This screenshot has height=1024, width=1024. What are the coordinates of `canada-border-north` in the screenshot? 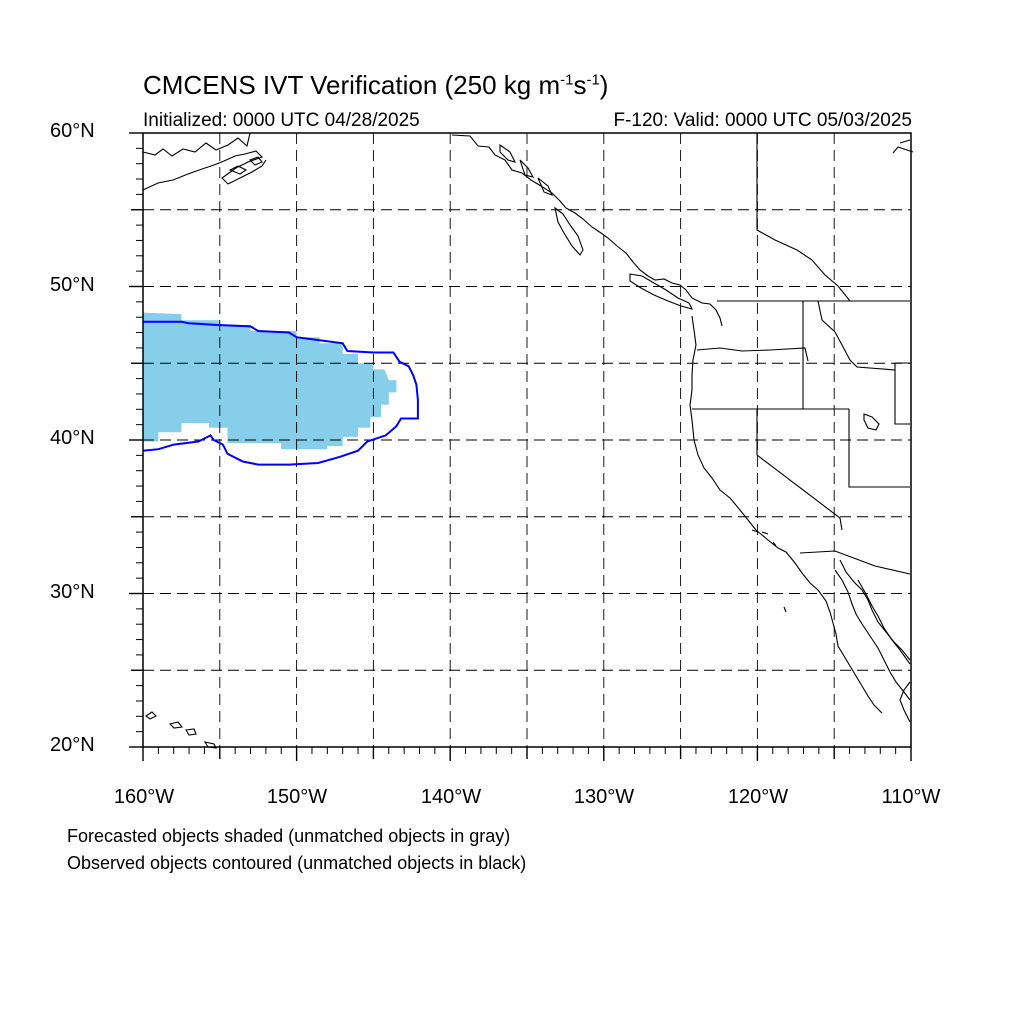 It's located at (803, 217).